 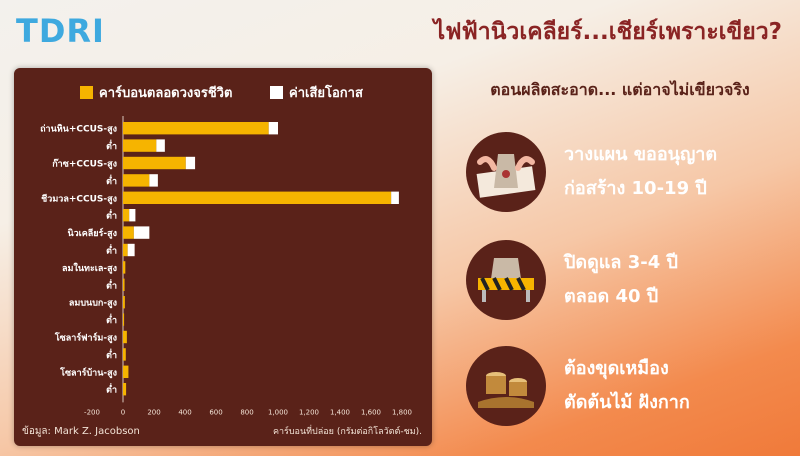 I want to click on tree-stump-icon, so click(x=506, y=386).